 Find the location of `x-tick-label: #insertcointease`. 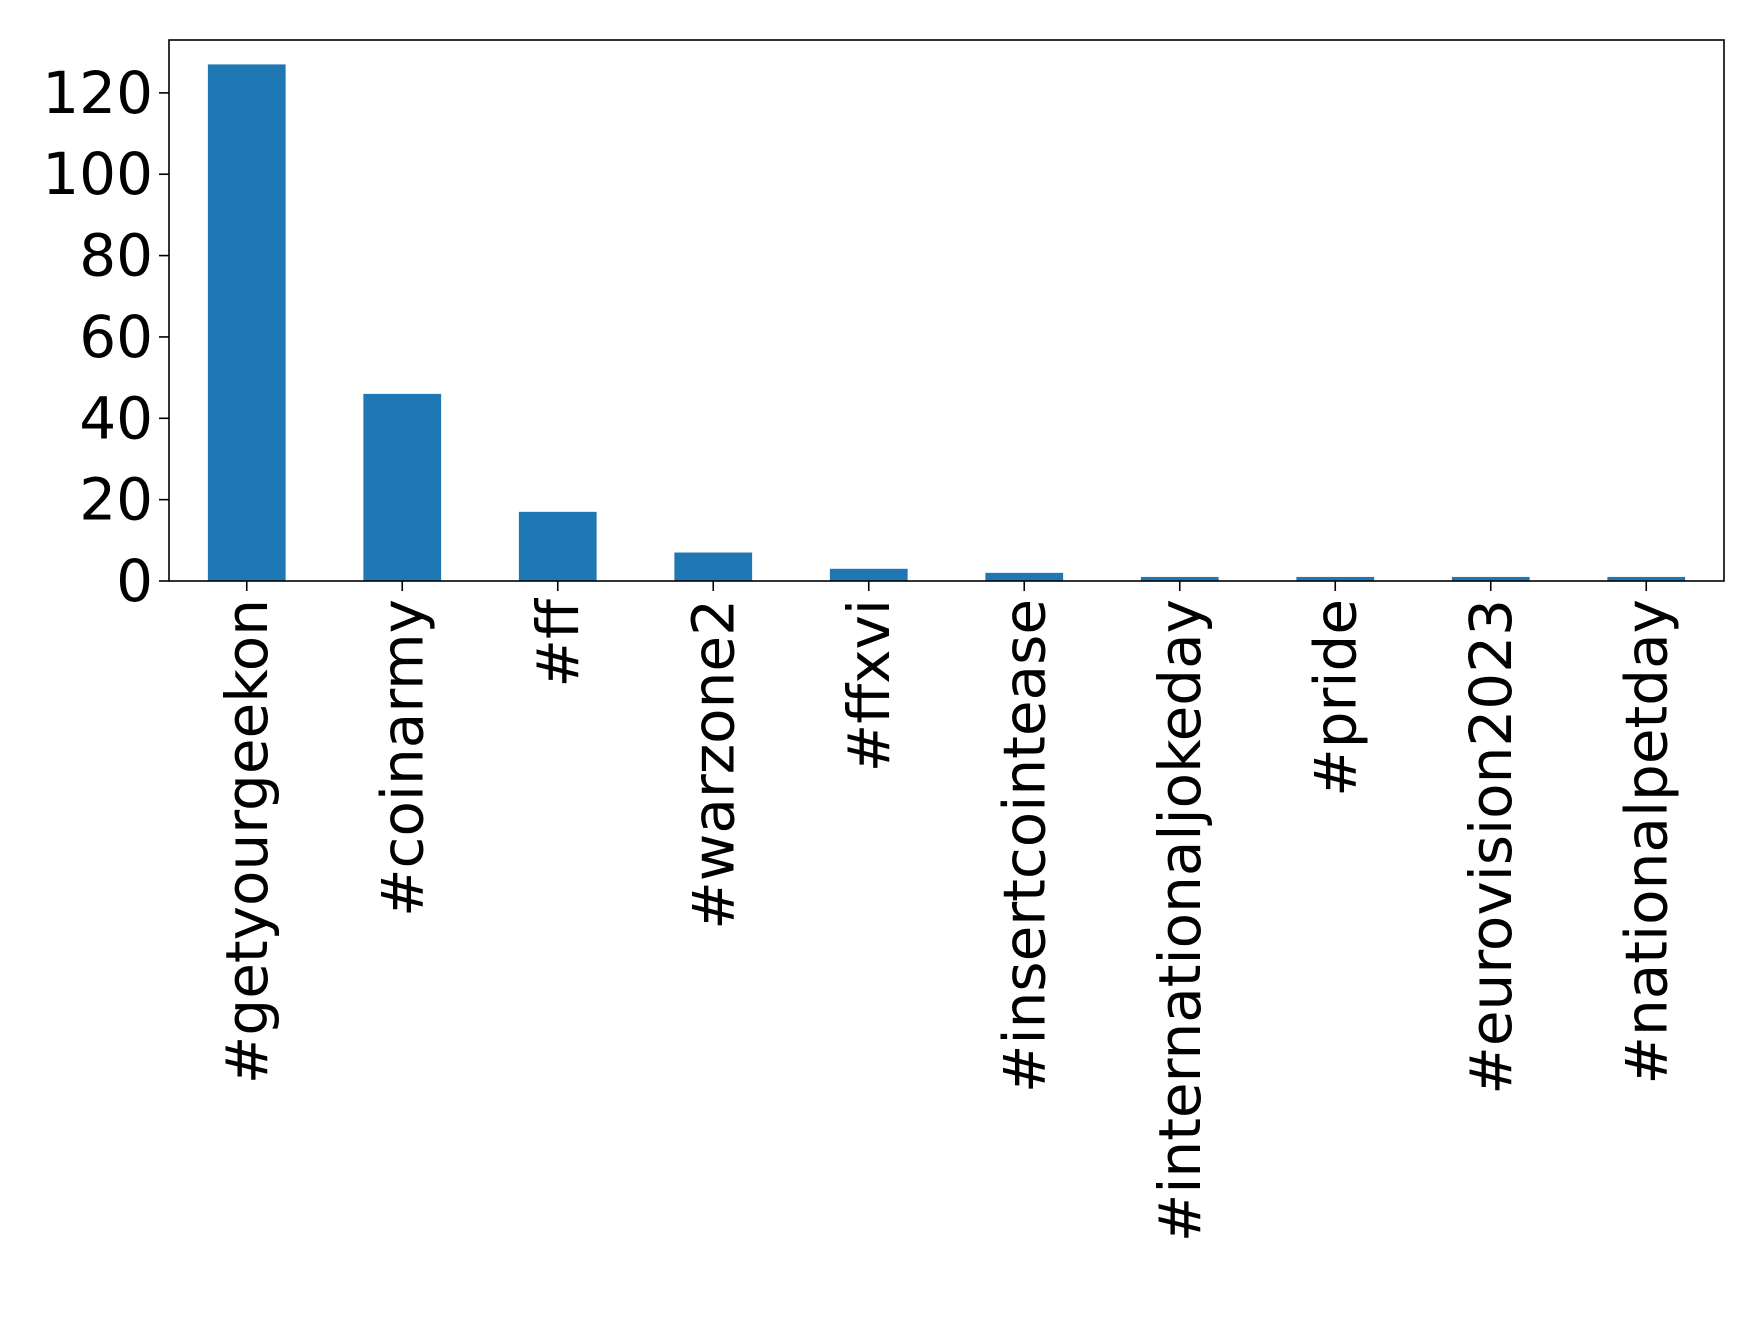

x-tick-label: #insertcointease is located at coordinates (1024, 846).